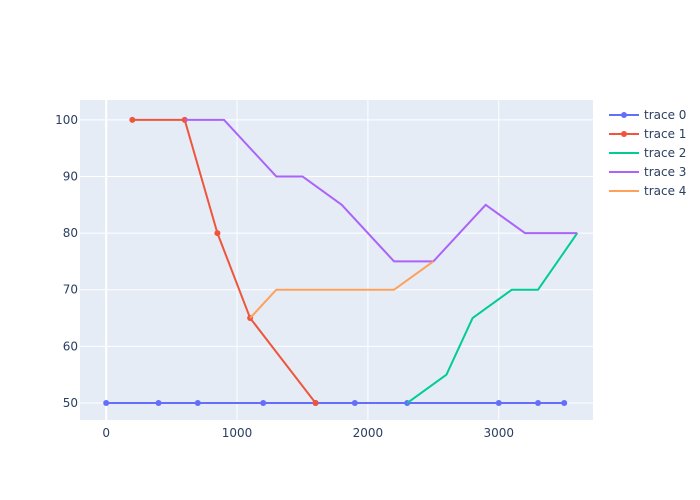  Describe the element at coordinates (665, 115) in the screenshot. I see `legend-label: trace 0` at that location.